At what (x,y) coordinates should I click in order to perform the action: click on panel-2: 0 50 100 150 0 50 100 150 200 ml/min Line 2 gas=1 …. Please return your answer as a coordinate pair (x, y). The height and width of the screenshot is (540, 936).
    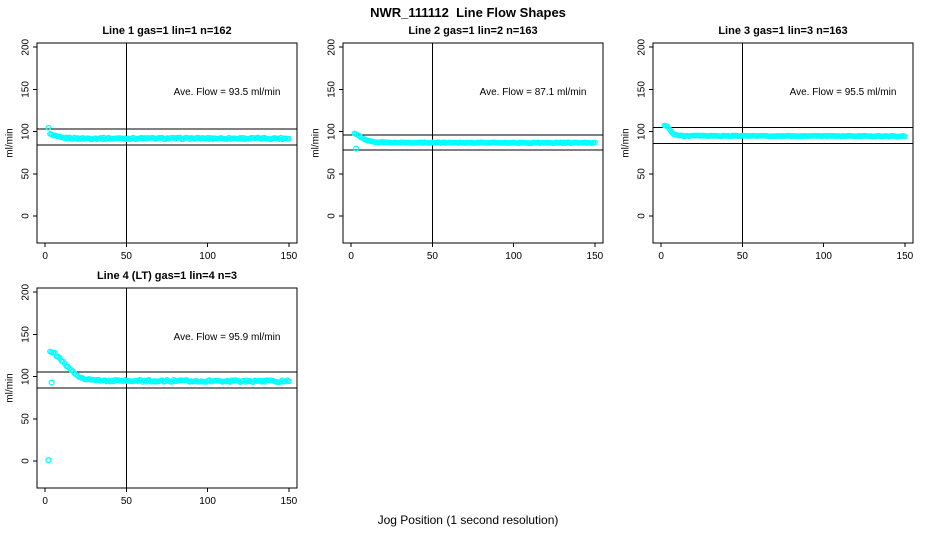
    Looking at the image, I should click on (457, 143).